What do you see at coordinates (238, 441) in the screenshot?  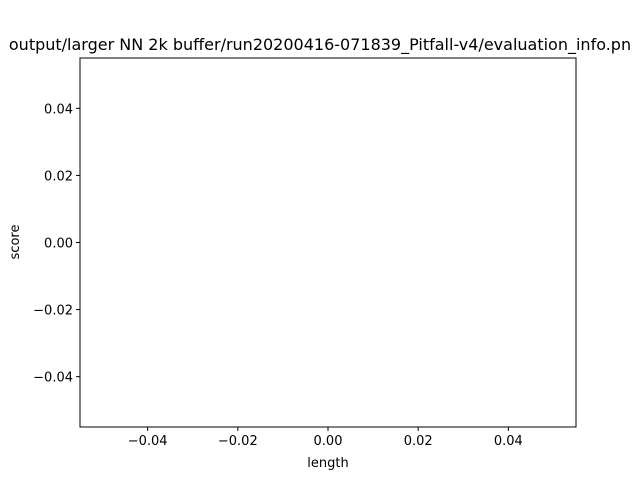 I see `x-tick-label: −0.02` at bounding box center [238, 441].